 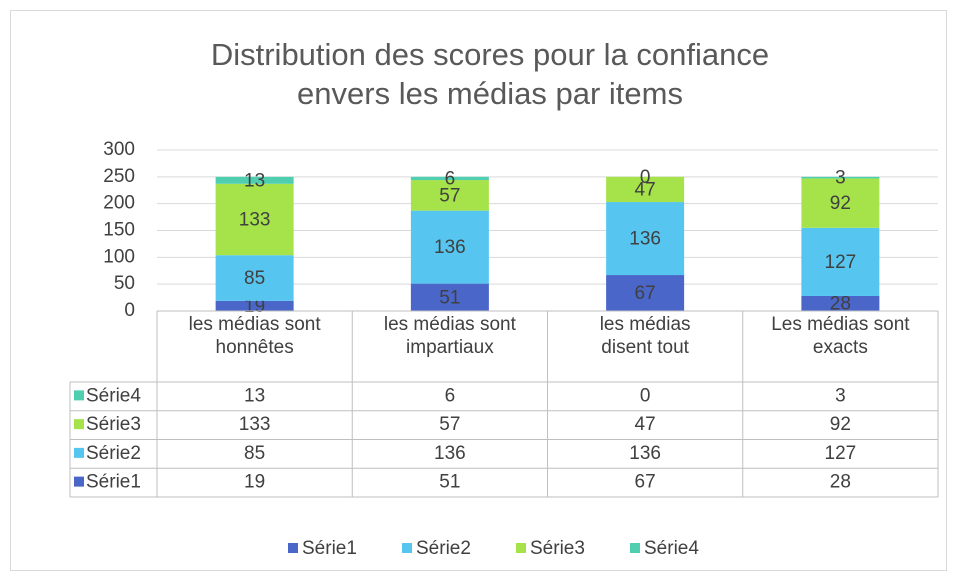 I want to click on table-series-name: Série3, so click(x=113, y=424).